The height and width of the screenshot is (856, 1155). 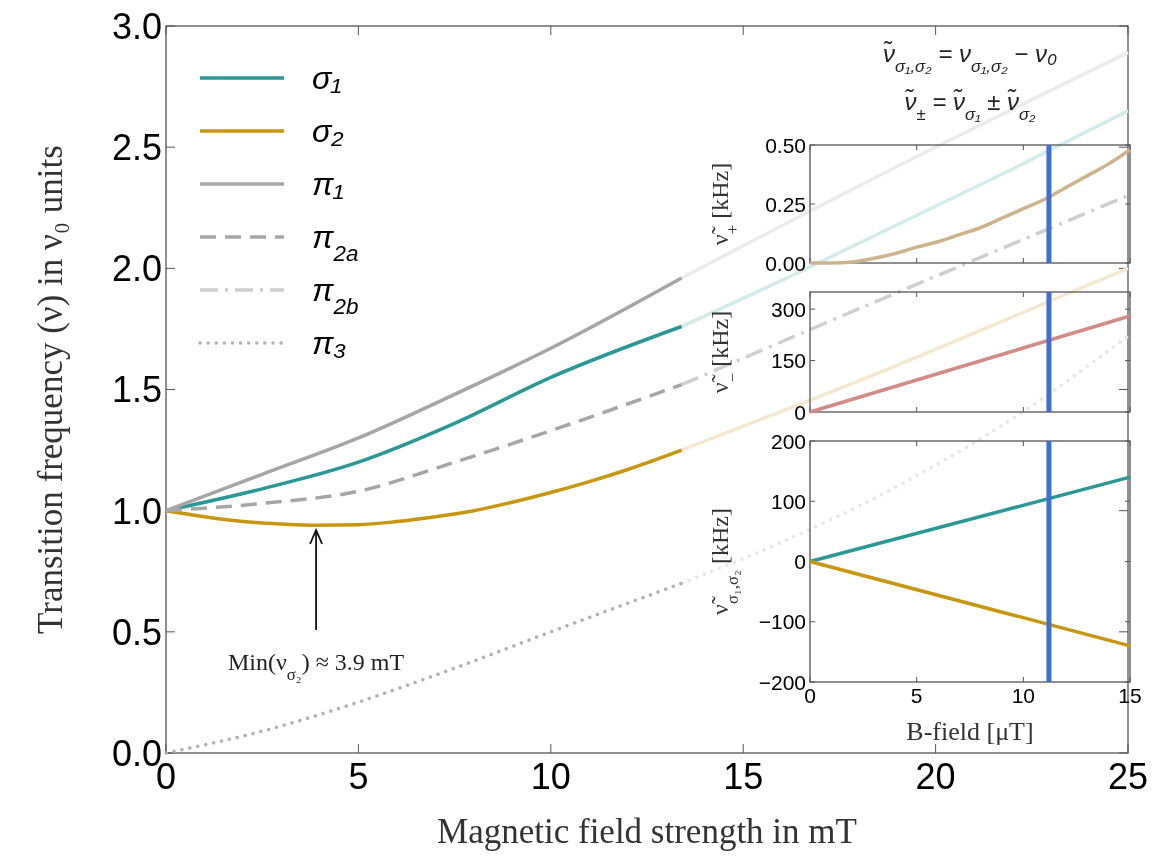 What do you see at coordinates (316, 666) in the screenshot?
I see `annotation: Min(ν$_{σ₂}$) ≈ 3.9 mT` at bounding box center [316, 666].